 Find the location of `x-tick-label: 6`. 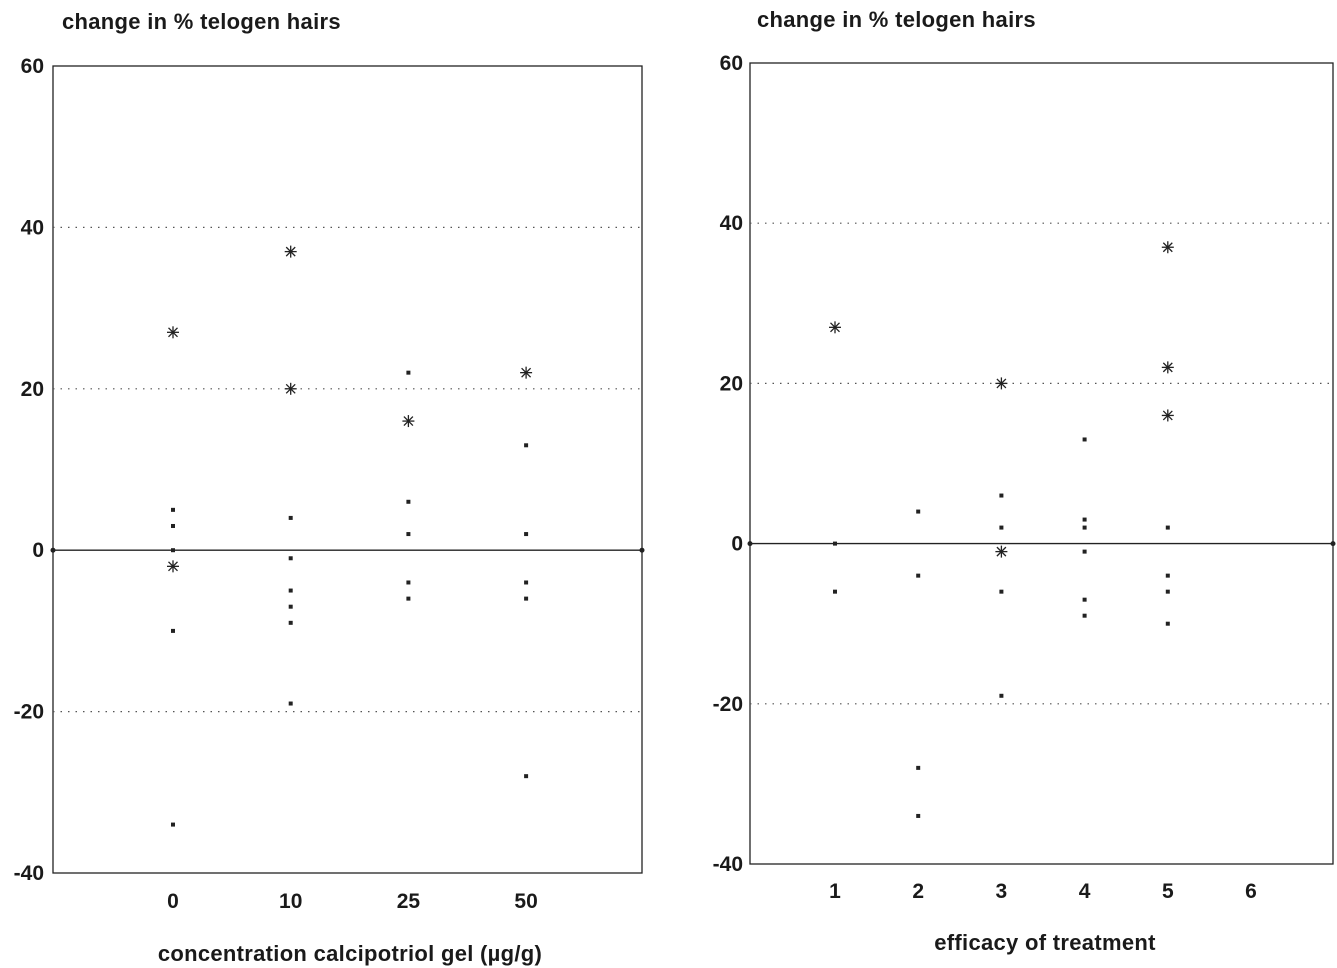

x-tick-label: 6 is located at coordinates (1251, 891).